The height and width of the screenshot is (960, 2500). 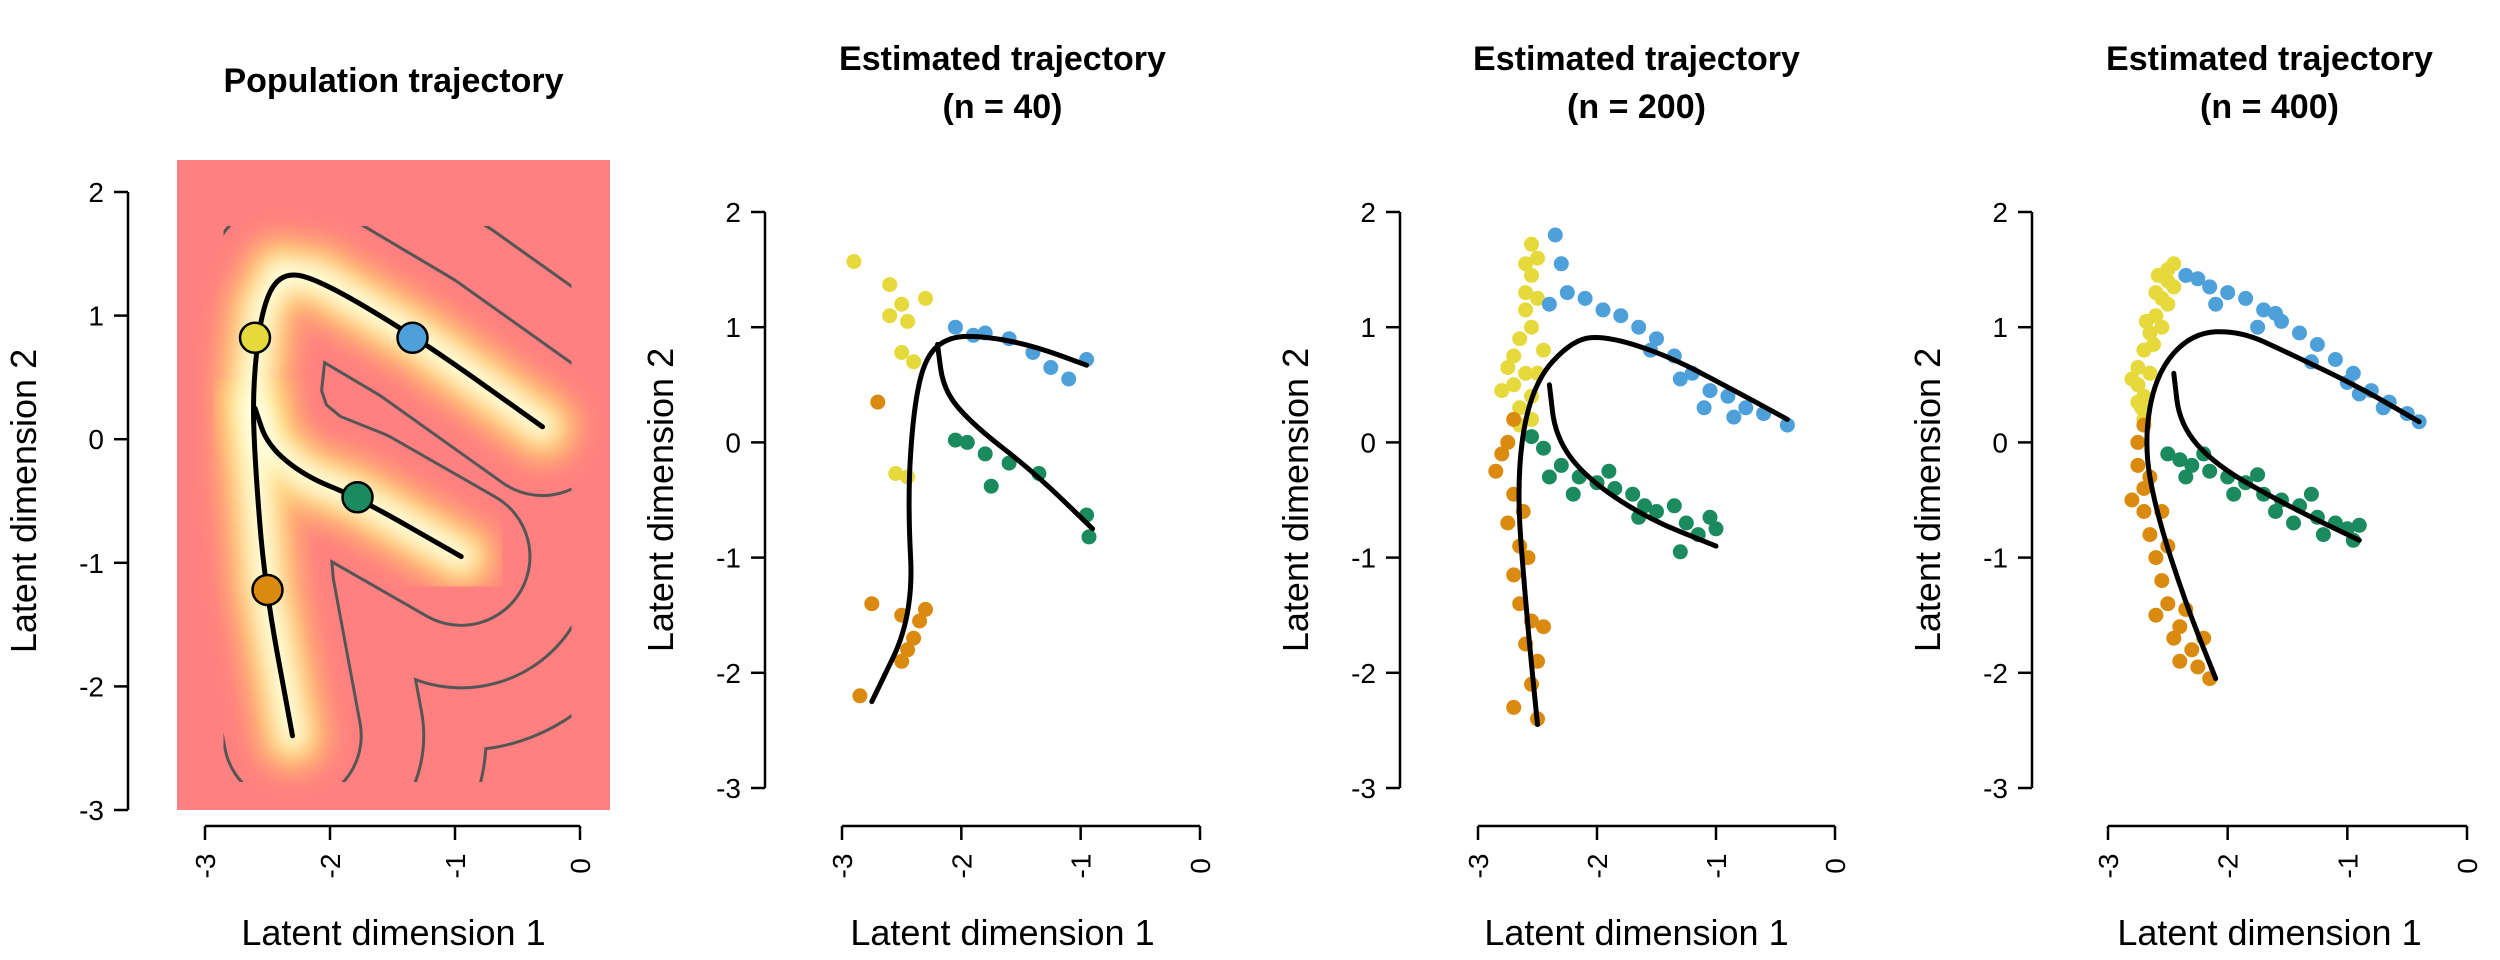 I want to click on x-axis: -3 -2 -1 0 Latent dimension 1, so click(x=1657, y=888).